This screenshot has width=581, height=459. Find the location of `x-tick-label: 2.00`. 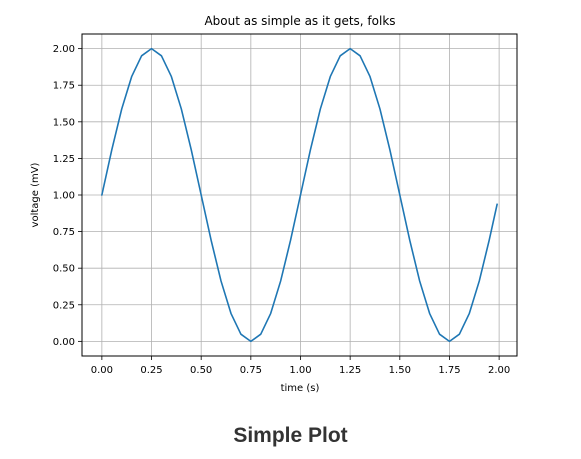

x-tick-label: 2.00 is located at coordinates (499, 370).